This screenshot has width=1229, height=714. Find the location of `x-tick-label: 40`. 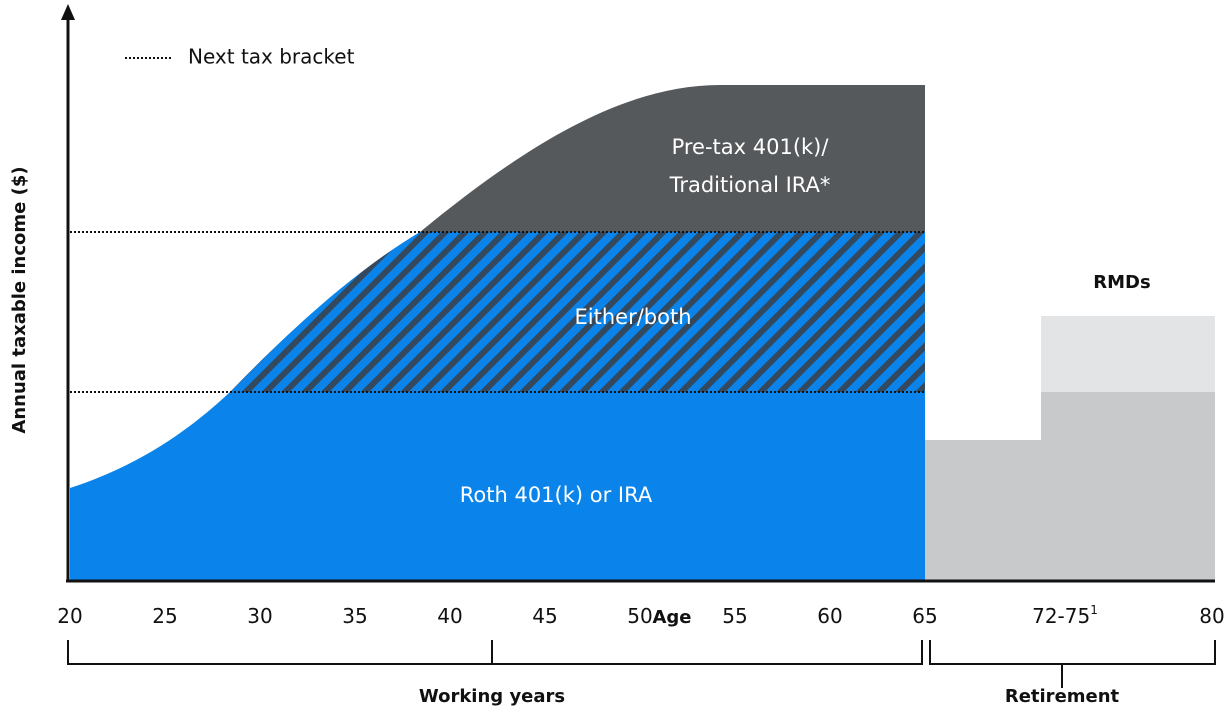

x-tick-label: 40 is located at coordinates (449, 616).